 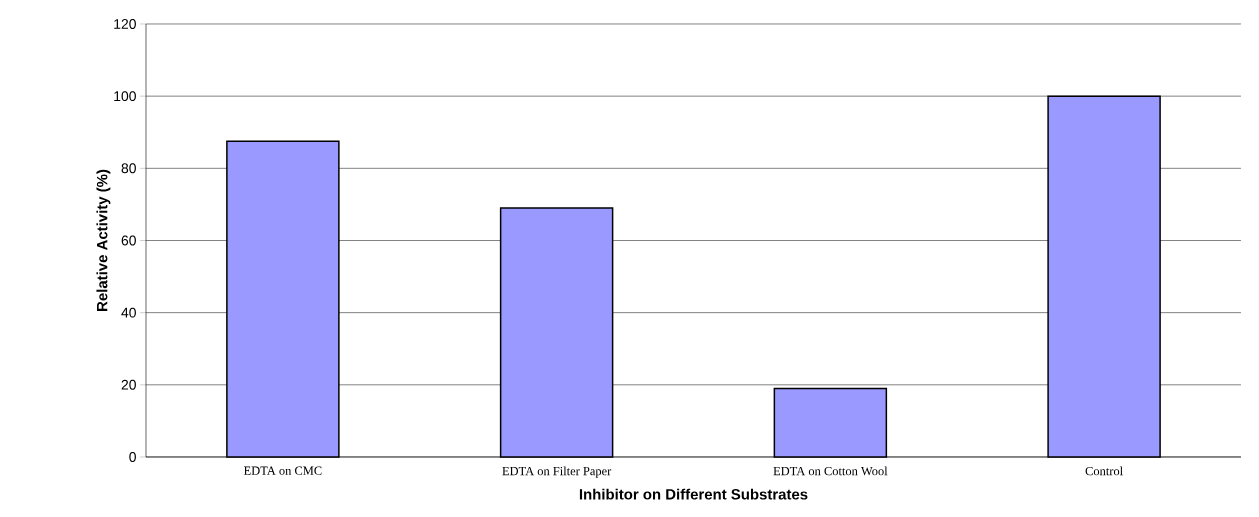 What do you see at coordinates (557, 472) in the screenshot?
I see `x-tick-label: EDTA on Filter Paper` at bounding box center [557, 472].